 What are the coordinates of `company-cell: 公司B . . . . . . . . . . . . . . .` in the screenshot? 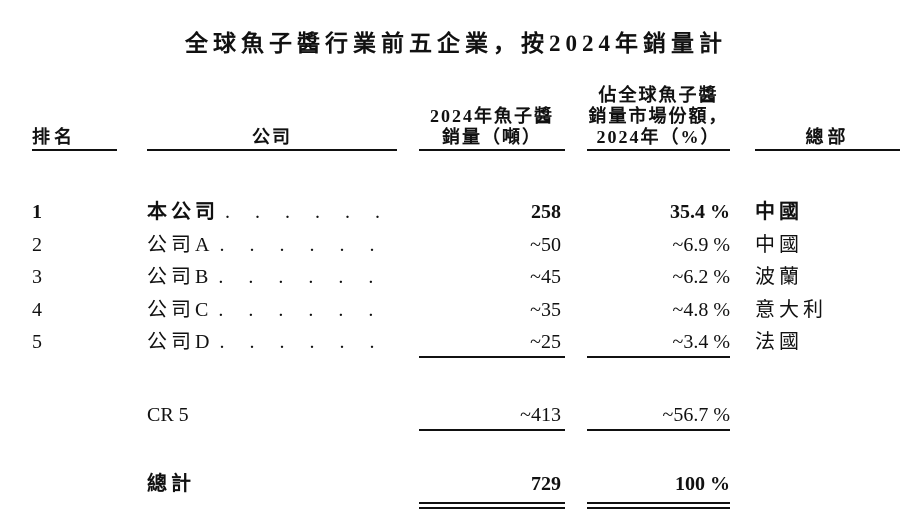 It's located at (272, 277).